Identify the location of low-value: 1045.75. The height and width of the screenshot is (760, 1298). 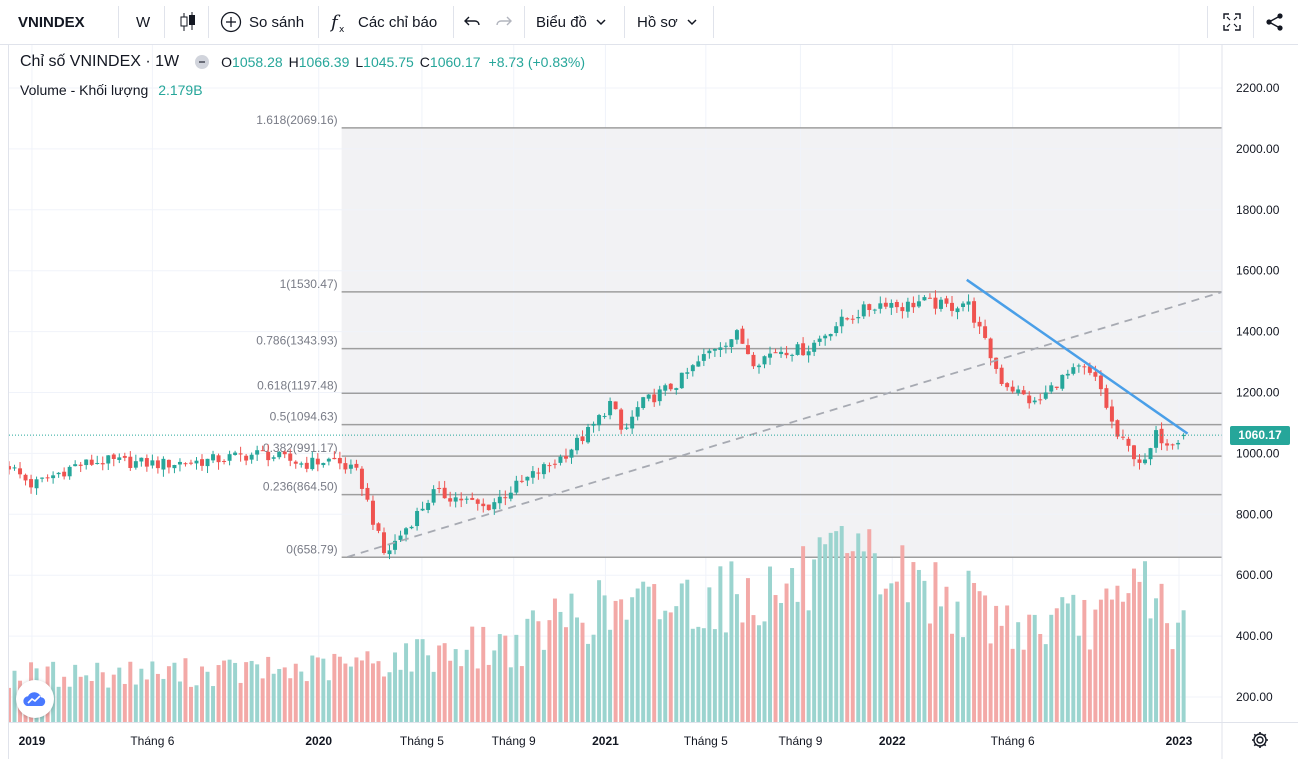
(388, 62).